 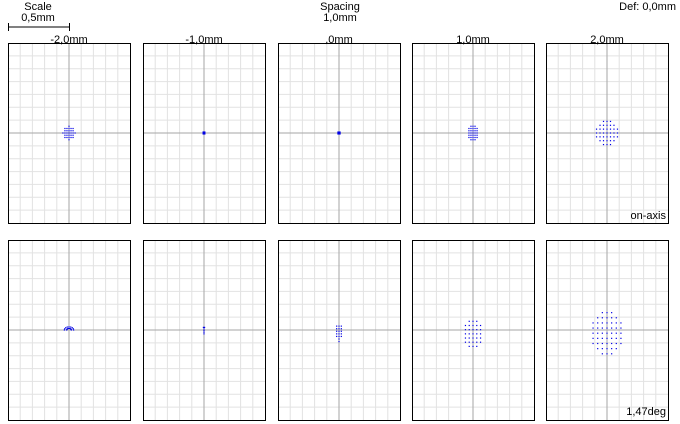 I want to click on defocus-label: Def: 0,0mm, so click(x=647, y=7).